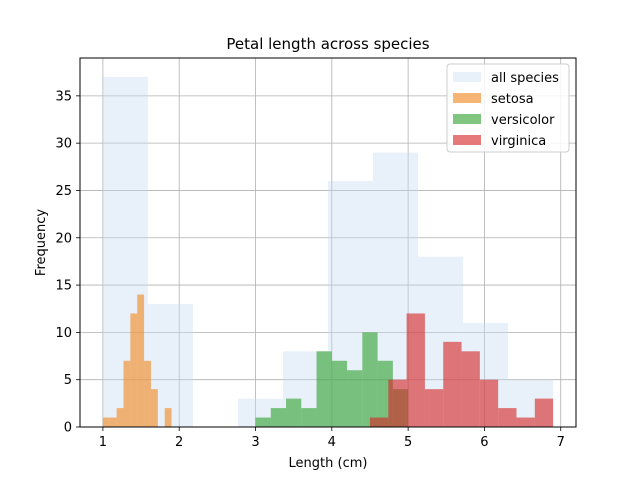 The height and width of the screenshot is (480, 640). Describe the element at coordinates (68, 380) in the screenshot. I see `y-tick-label: 5` at that location.